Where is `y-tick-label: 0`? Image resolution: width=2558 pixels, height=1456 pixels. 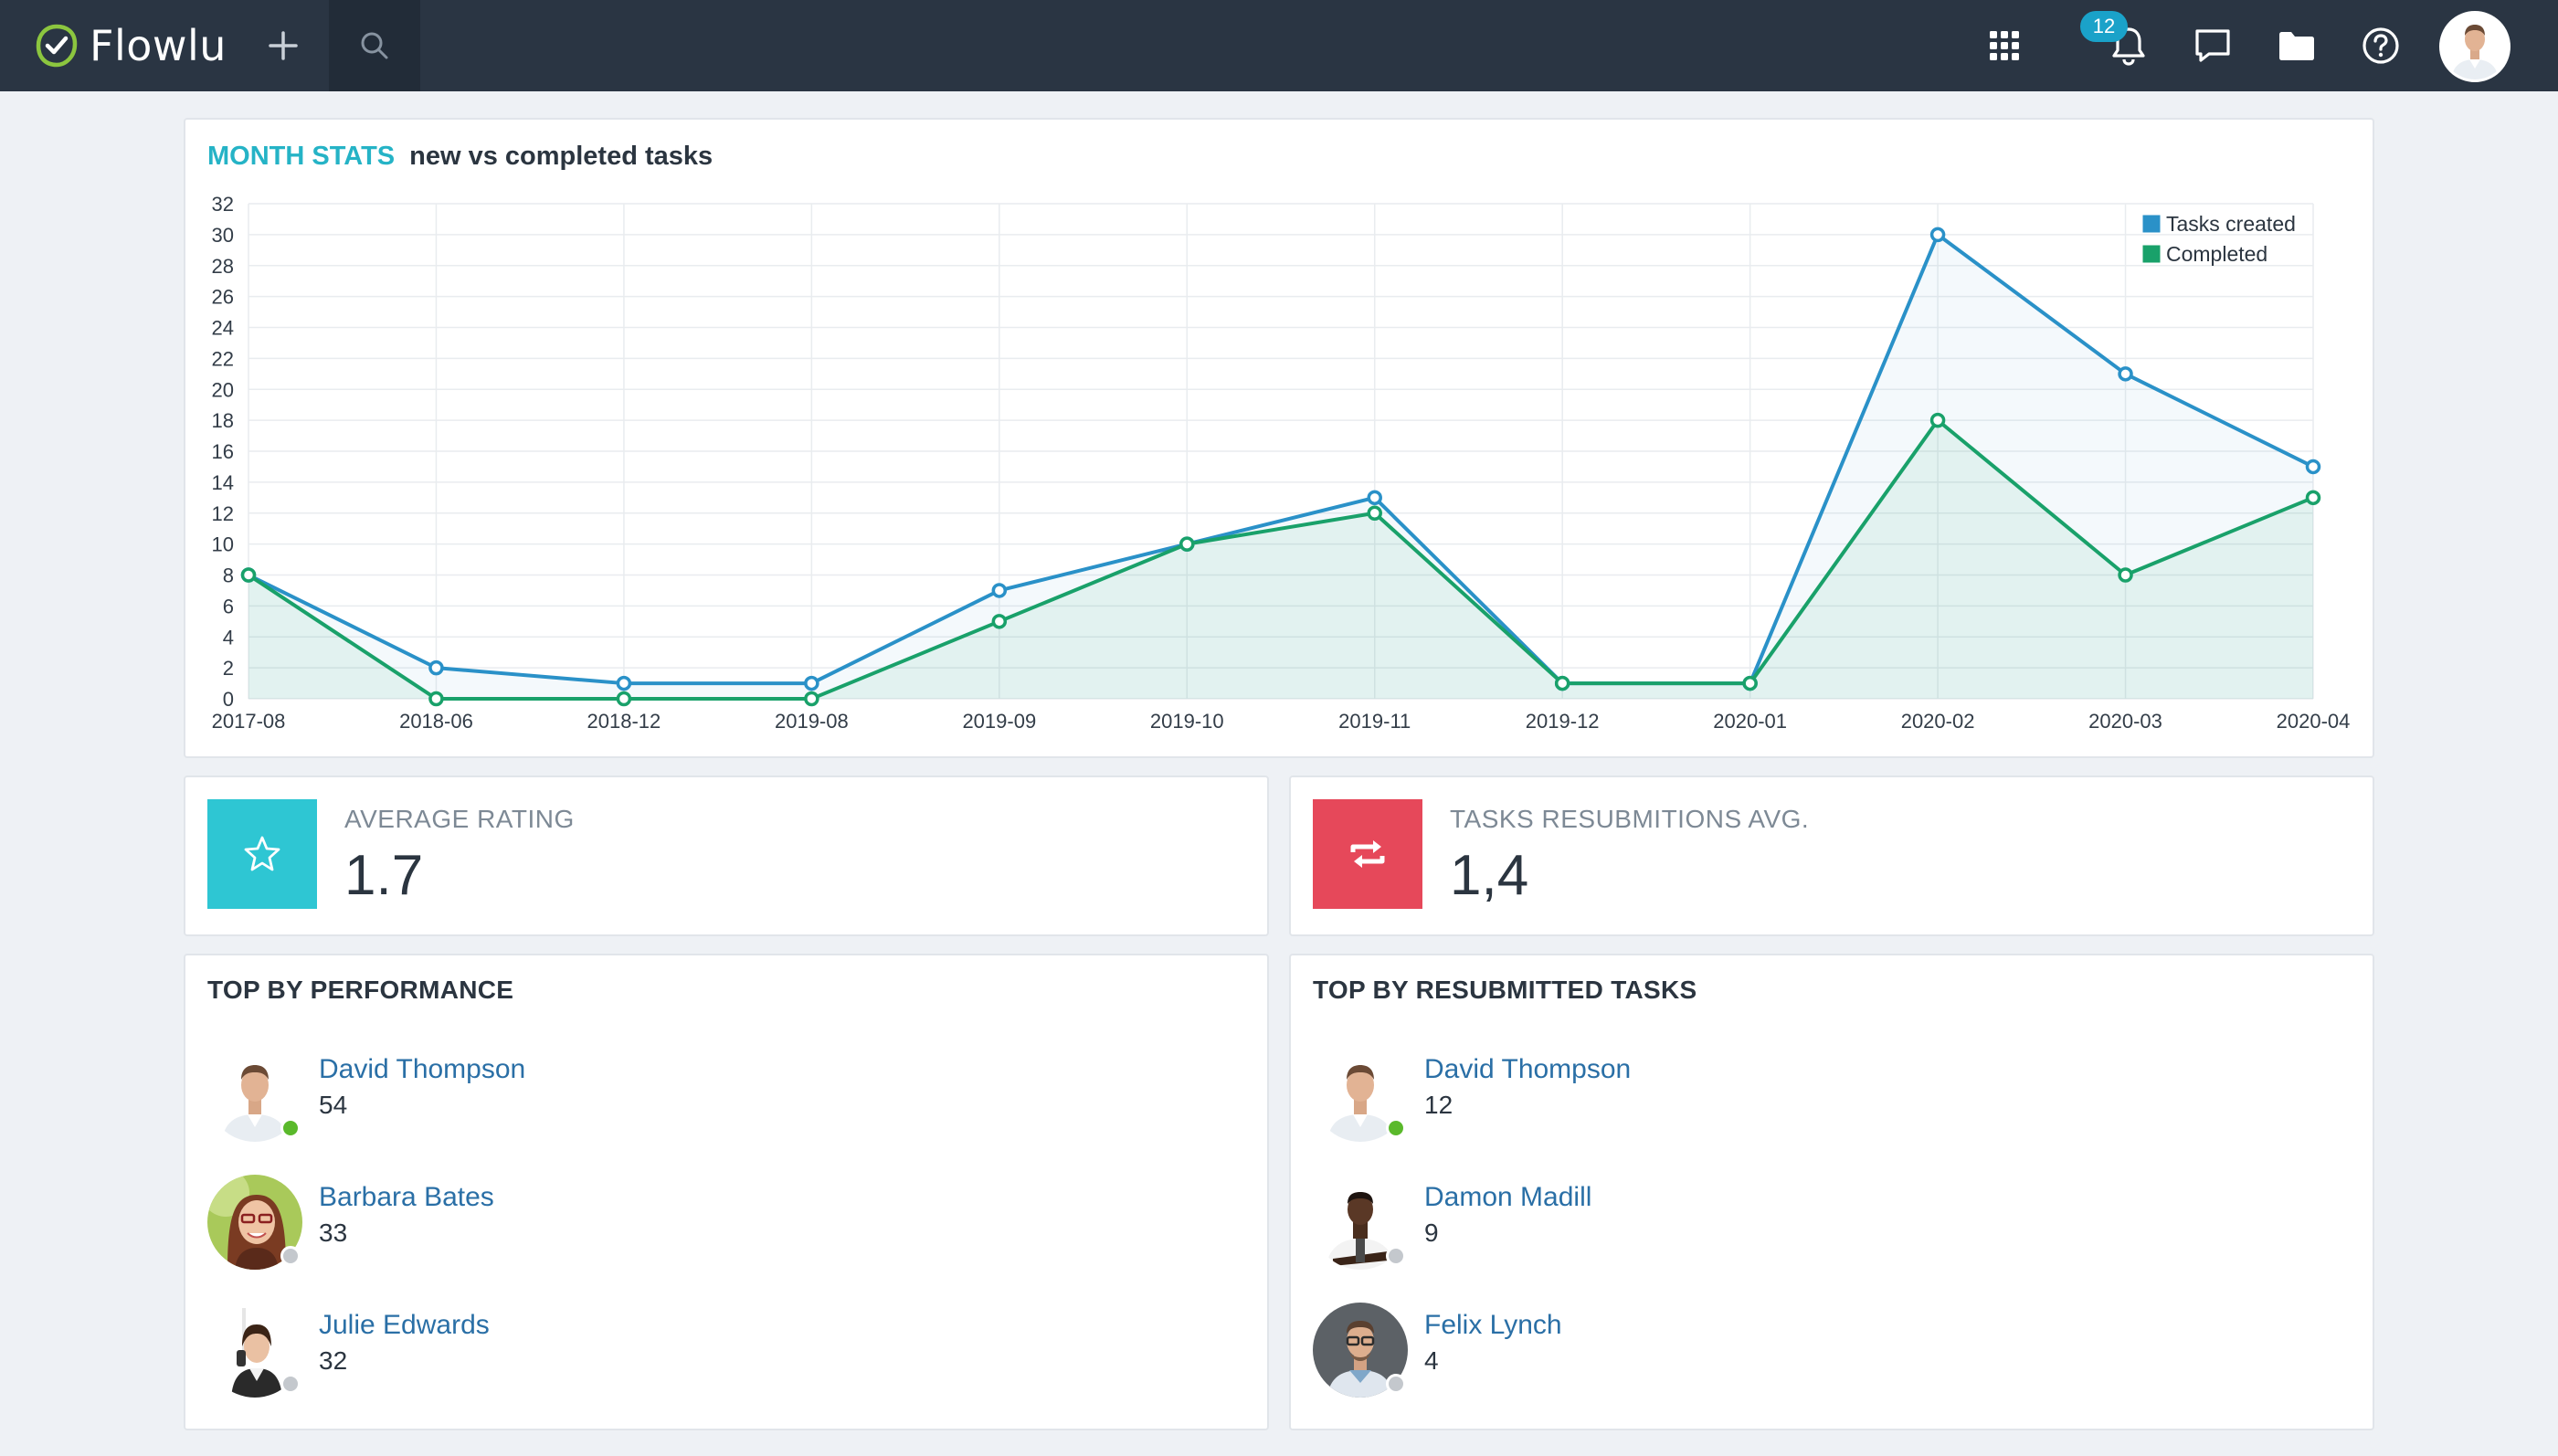
y-tick-label: 0 is located at coordinates (228, 700).